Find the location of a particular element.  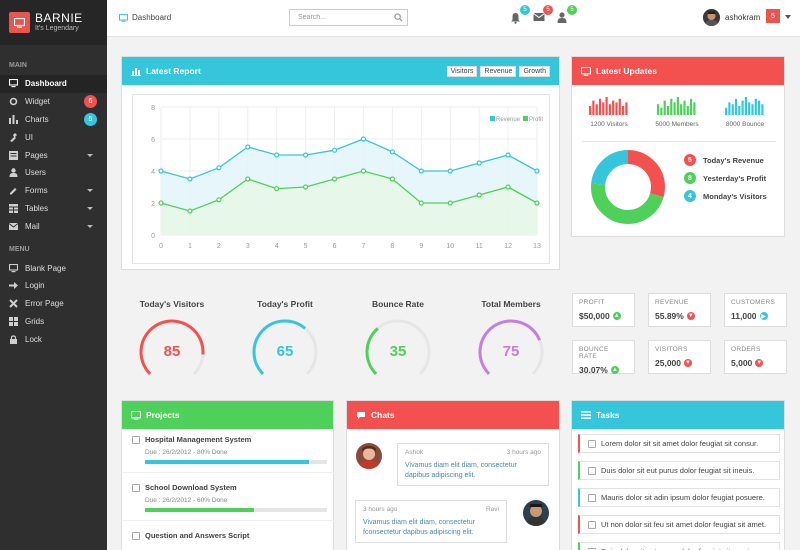

sidebar-item-grids: Grids is located at coordinates (53, 322).